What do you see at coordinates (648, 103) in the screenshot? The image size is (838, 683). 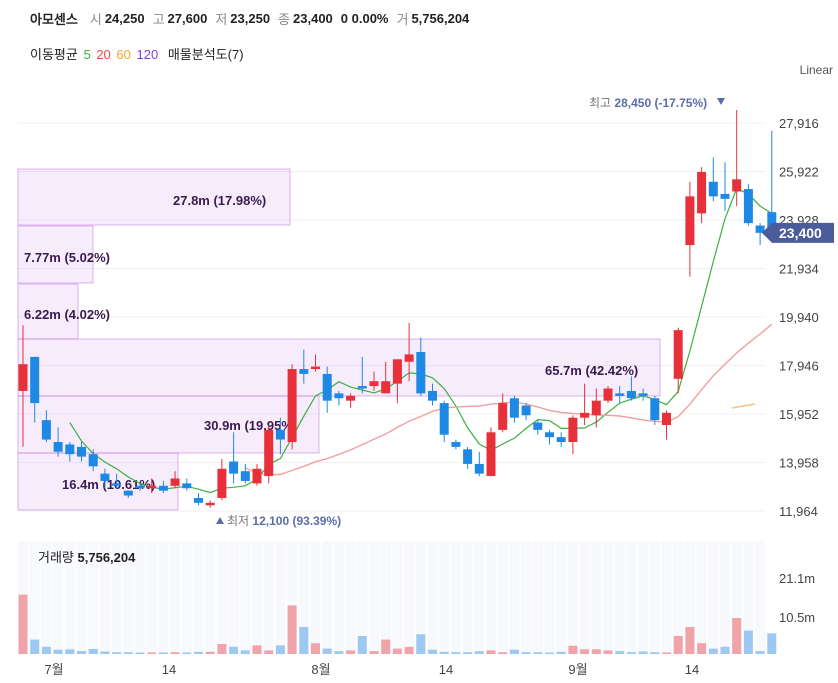 I see `high-annotation: 최고 28,450 (-17.75%)` at bounding box center [648, 103].